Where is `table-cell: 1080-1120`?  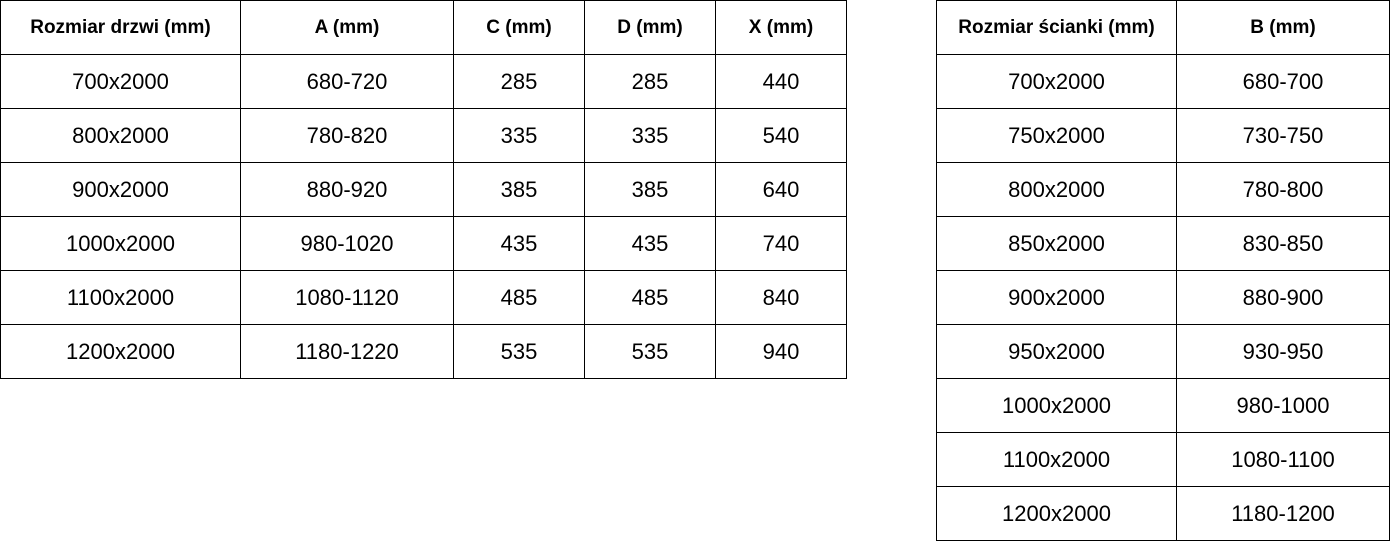 table-cell: 1080-1120 is located at coordinates (347, 297).